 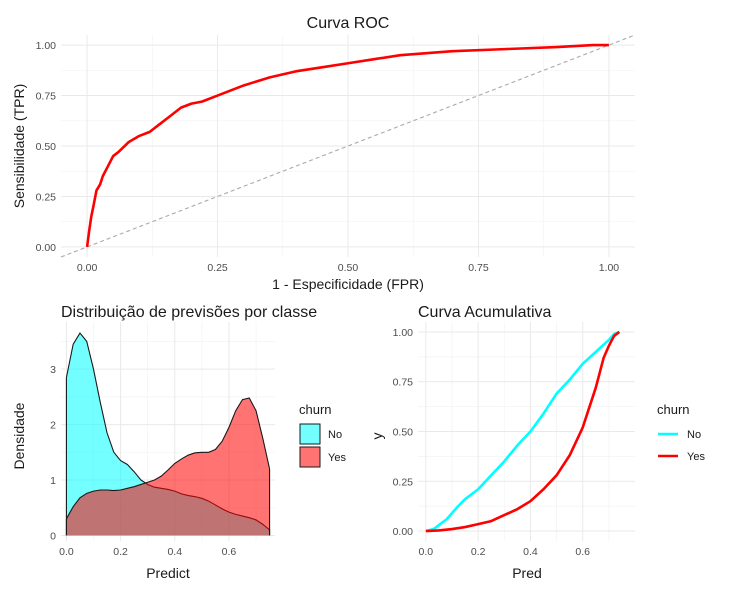 I want to click on density-outline-yes, so click(x=168, y=458).